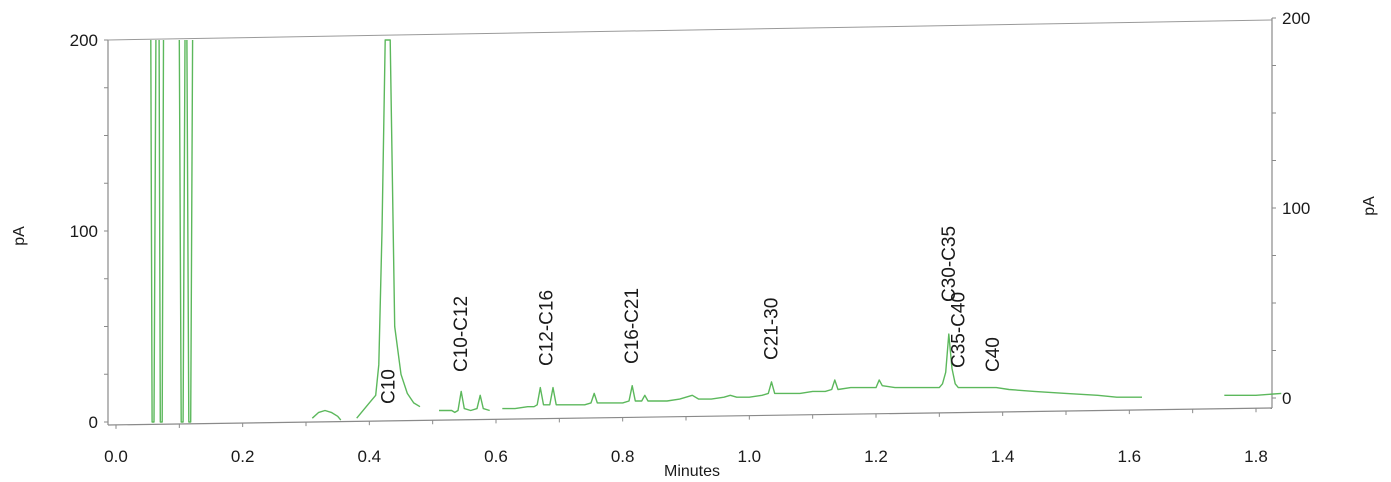 This screenshot has width=1391, height=482. I want to click on y-tick-label-left: 0, so click(93, 422).